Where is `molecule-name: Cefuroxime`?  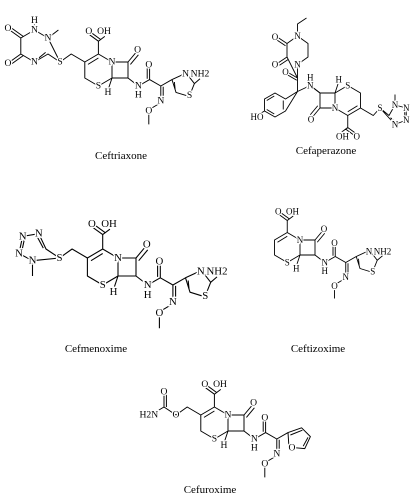
molecule-name: Cefuroxime is located at coordinates (210, 490).